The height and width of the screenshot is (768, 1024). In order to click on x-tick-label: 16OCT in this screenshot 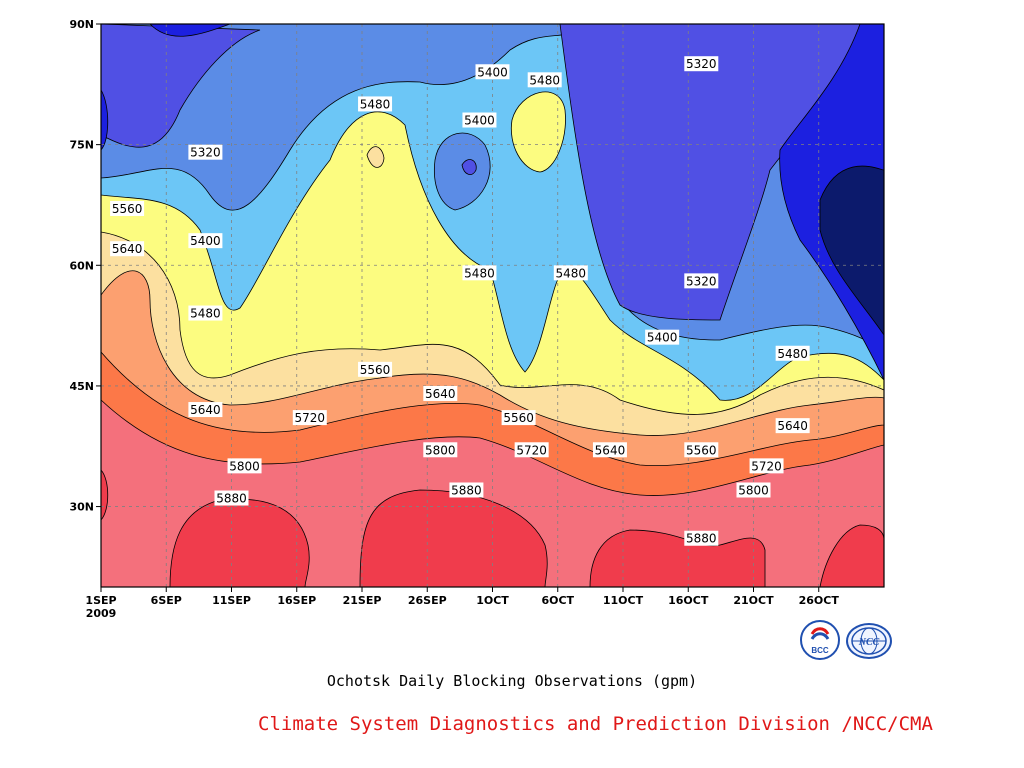, I will do `click(688, 600)`.